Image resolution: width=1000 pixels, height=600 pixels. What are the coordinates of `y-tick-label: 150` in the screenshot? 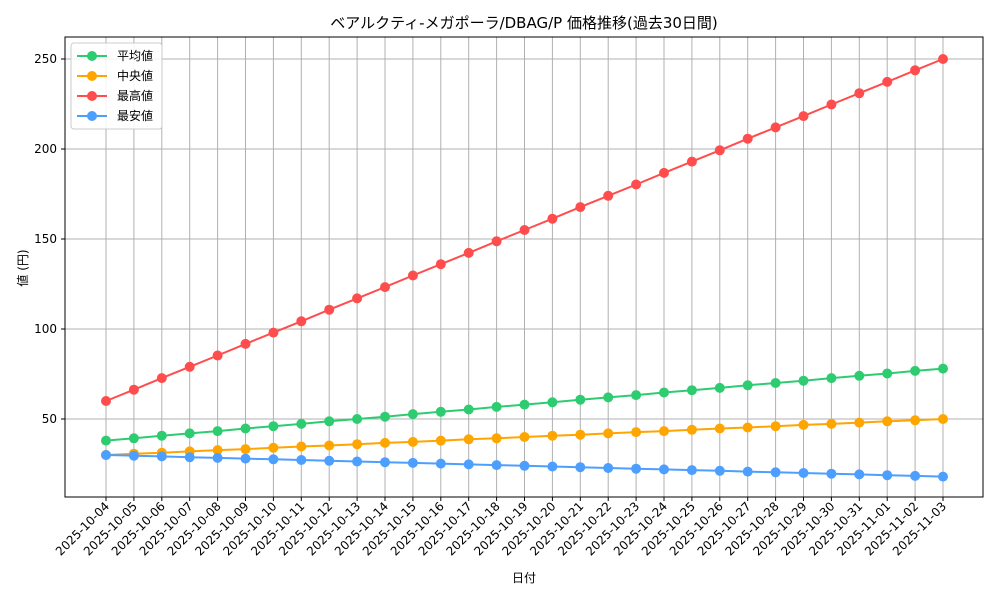 It's located at (45, 239).